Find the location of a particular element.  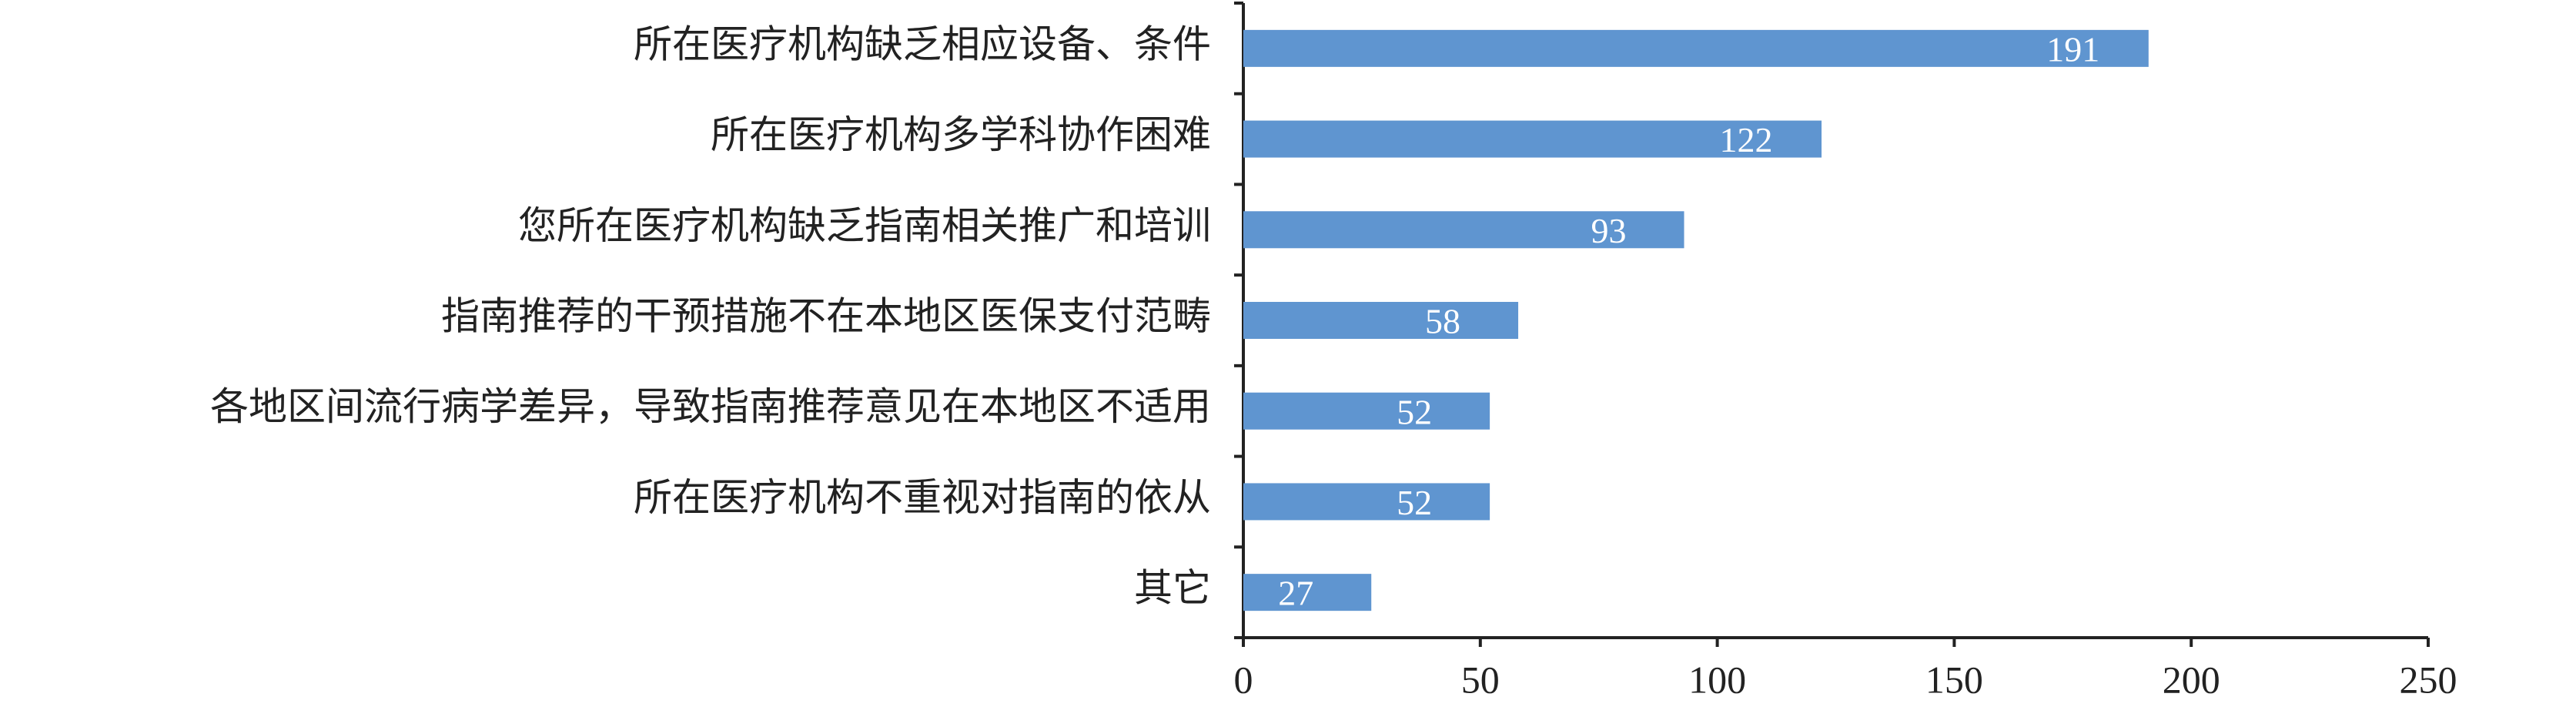

y-tick-label: 各地区间流行病学差异，导致指南推荐意见在本地区不适用 is located at coordinates (710, 406).